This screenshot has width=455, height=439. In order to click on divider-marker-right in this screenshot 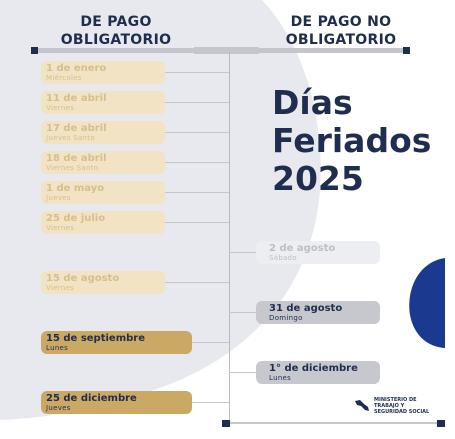, I will do `click(406, 50)`.